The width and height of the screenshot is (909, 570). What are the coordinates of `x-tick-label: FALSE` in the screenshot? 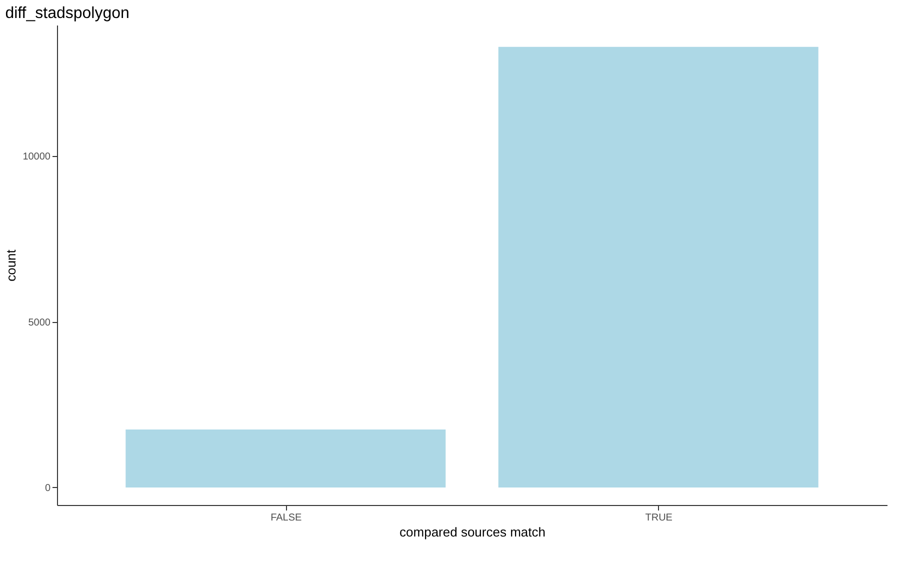 It's located at (286, 518).